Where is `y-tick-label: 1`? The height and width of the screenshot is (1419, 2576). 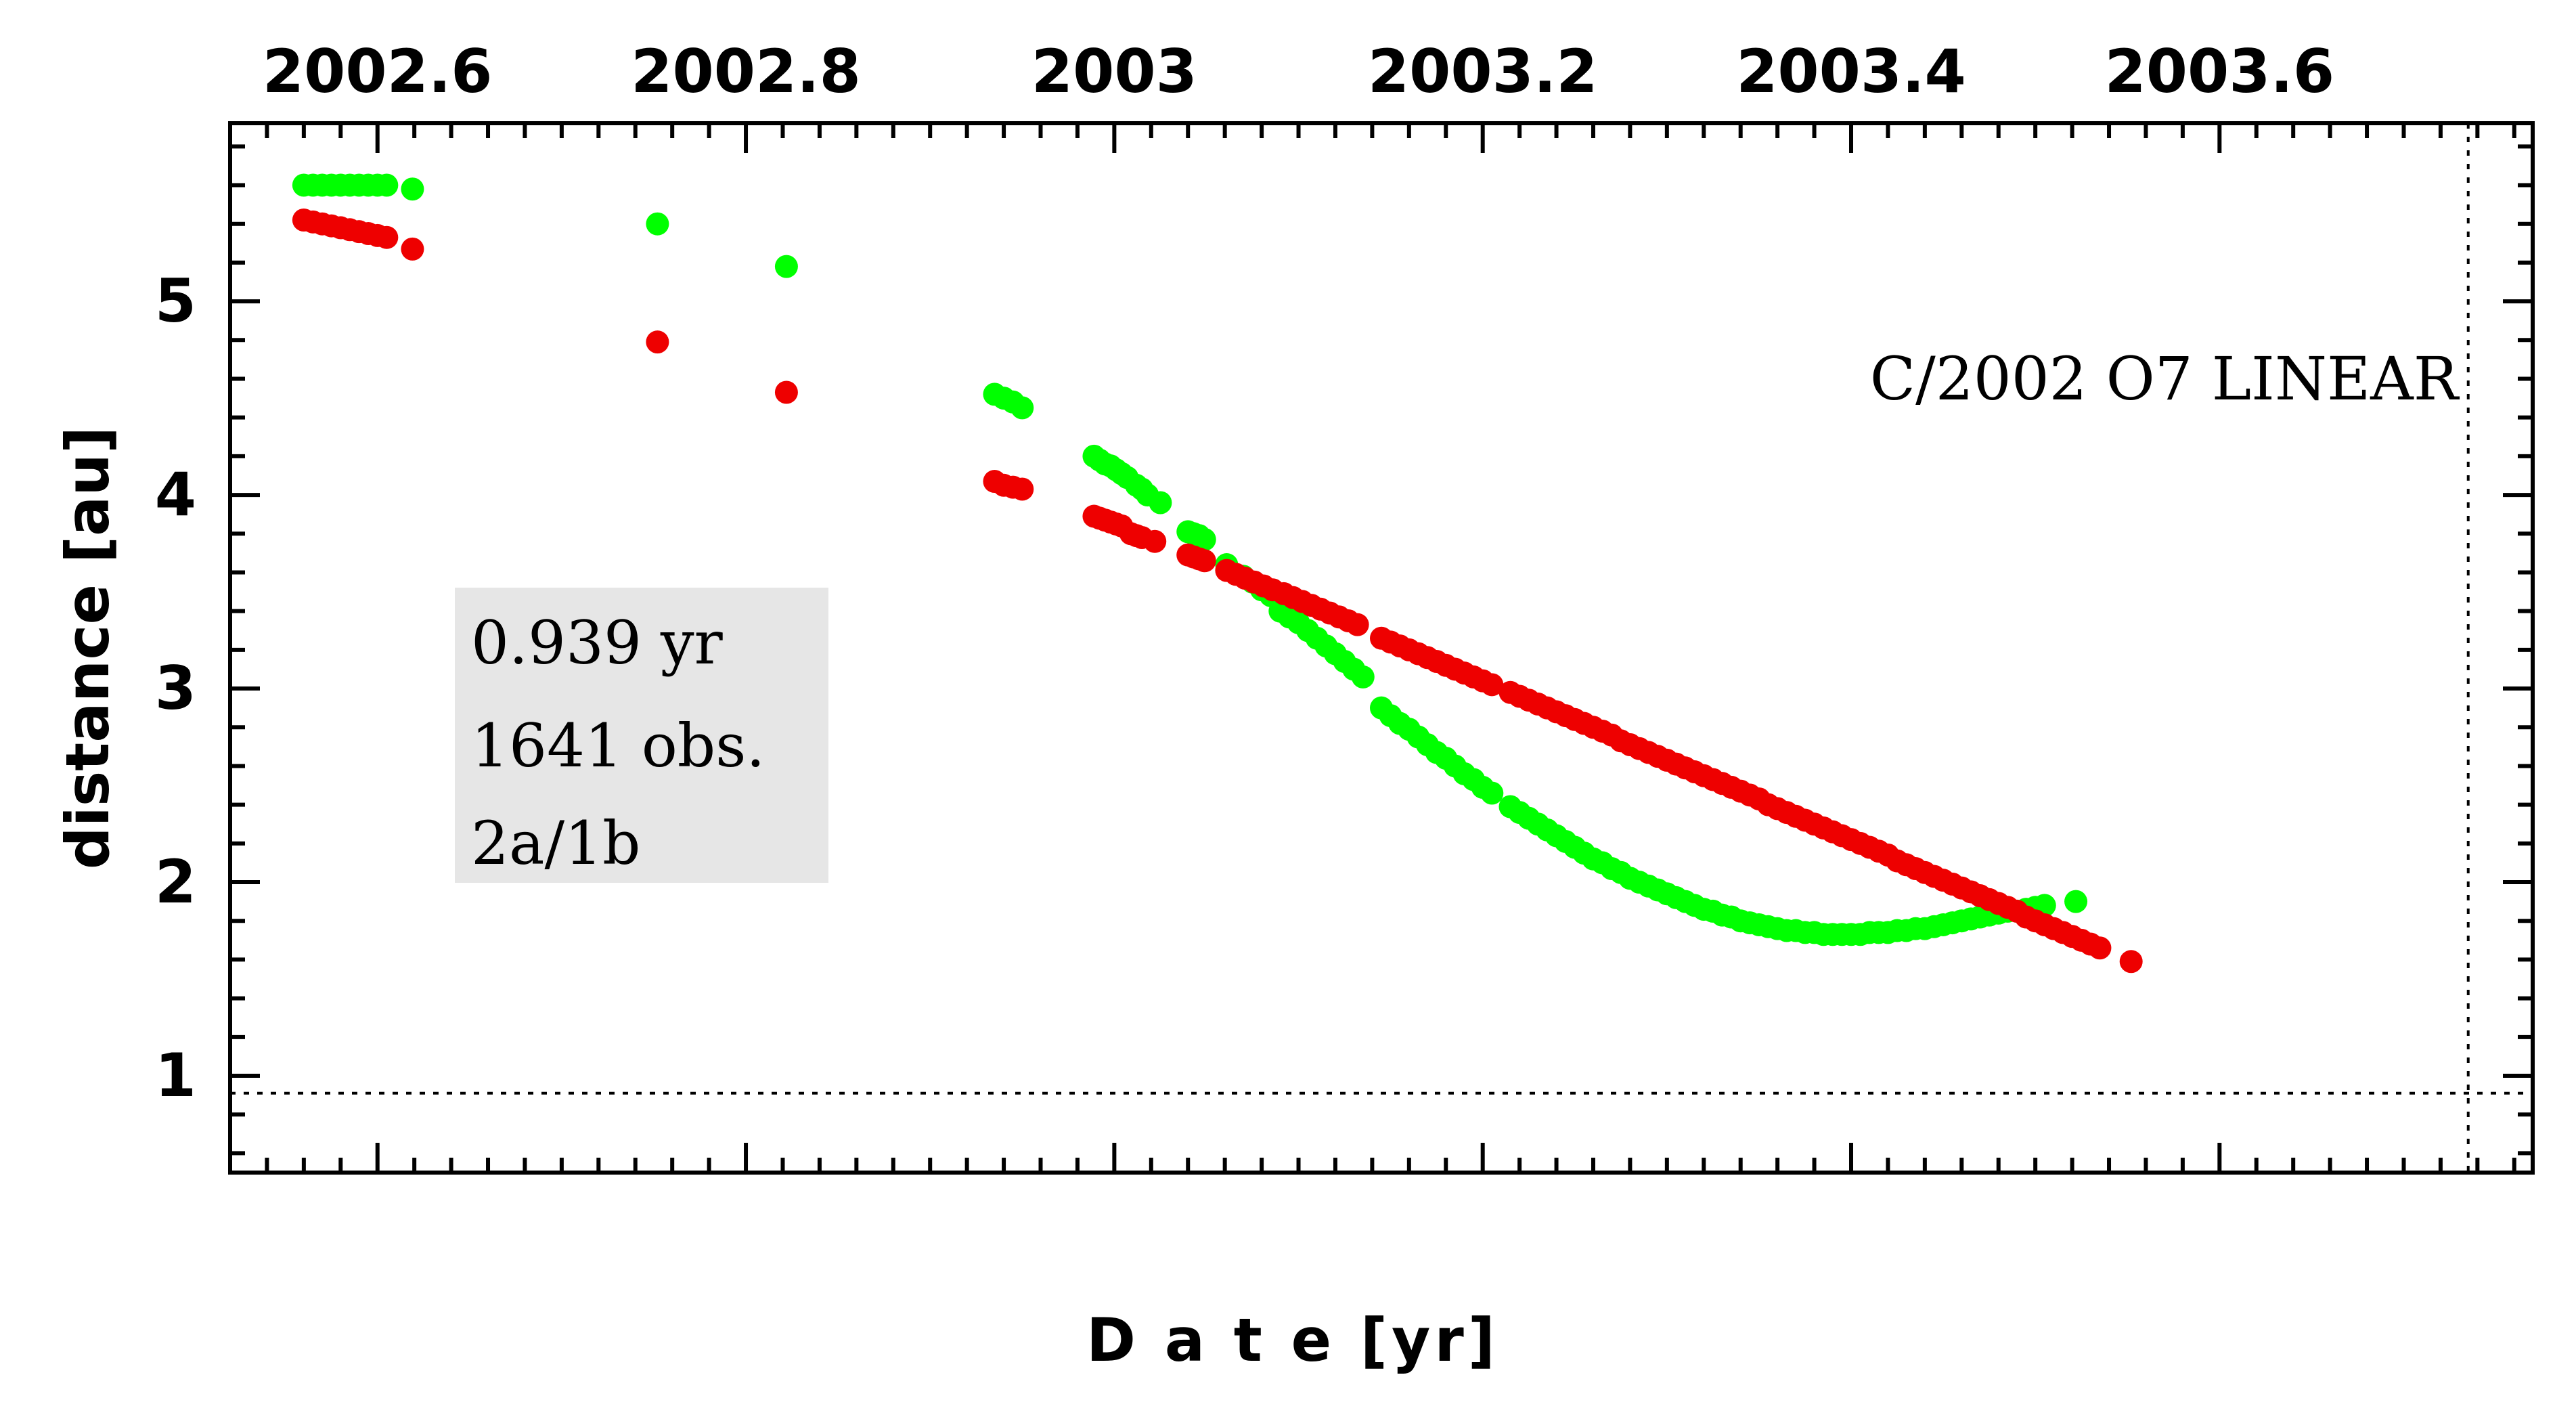
y-tick-label: 1 is located at coordinates (175, 1075).